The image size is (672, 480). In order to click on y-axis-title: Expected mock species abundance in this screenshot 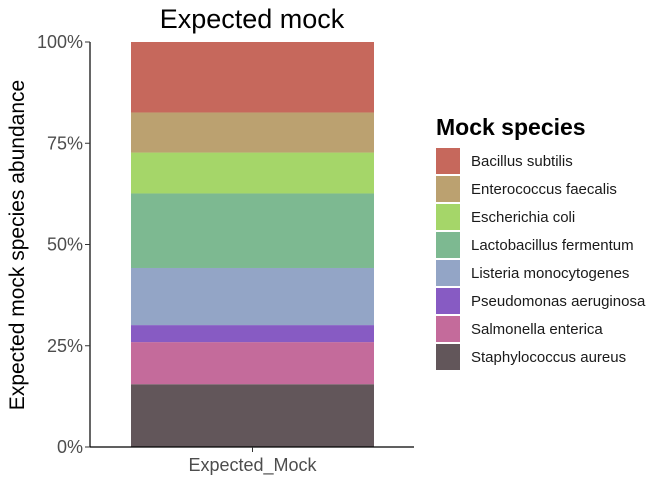, I will do `click(17, 245)`.